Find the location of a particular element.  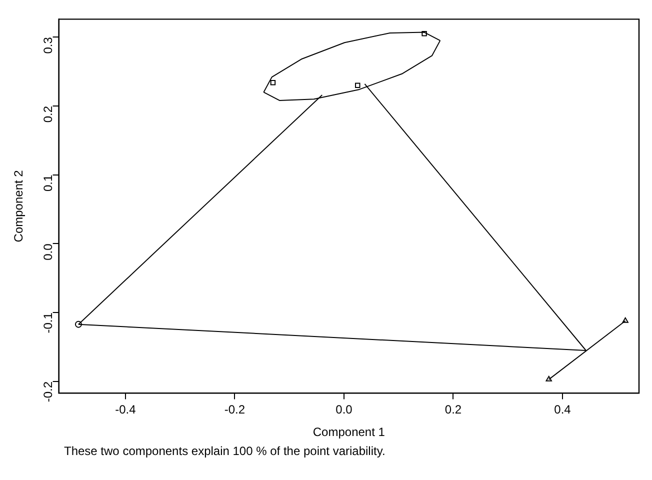

text: These two components explain 100 % of the point variability. is located at coordinates (225, 451).